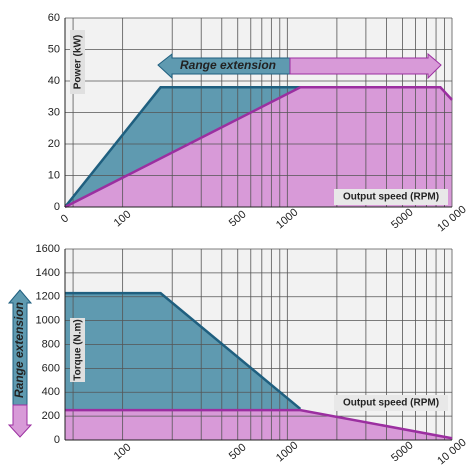 This screenshot has width=473, height=470. What do you see at coordinates (54, 144) in the screenshot?
I see `y-tick-label: 20` at bounding box center [54, 144].